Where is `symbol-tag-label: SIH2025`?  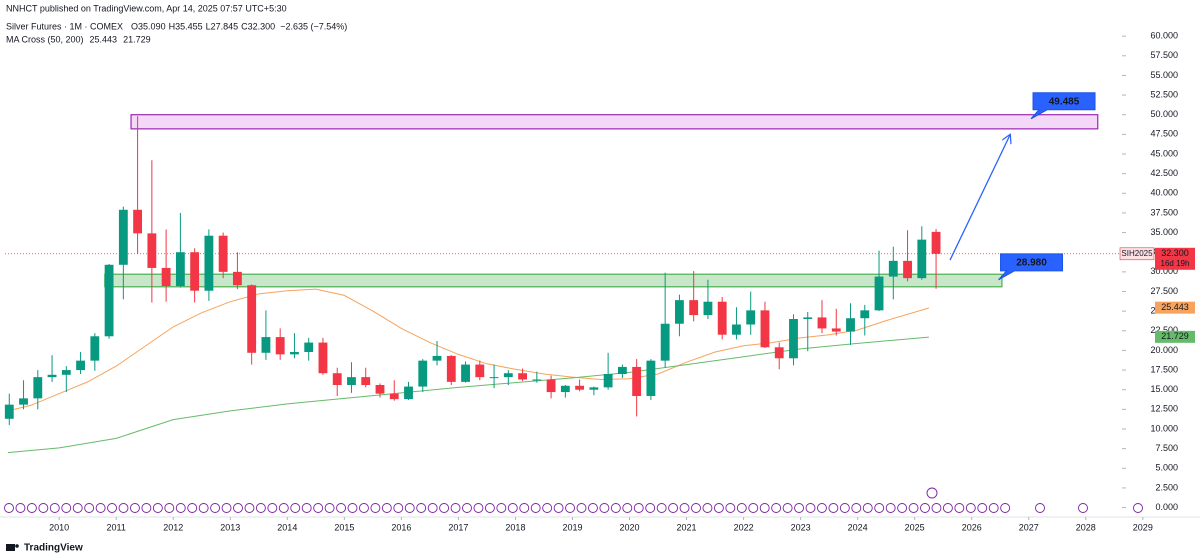
symbol-tag-label: SIH2025 is located at coordinates (1137, 253).